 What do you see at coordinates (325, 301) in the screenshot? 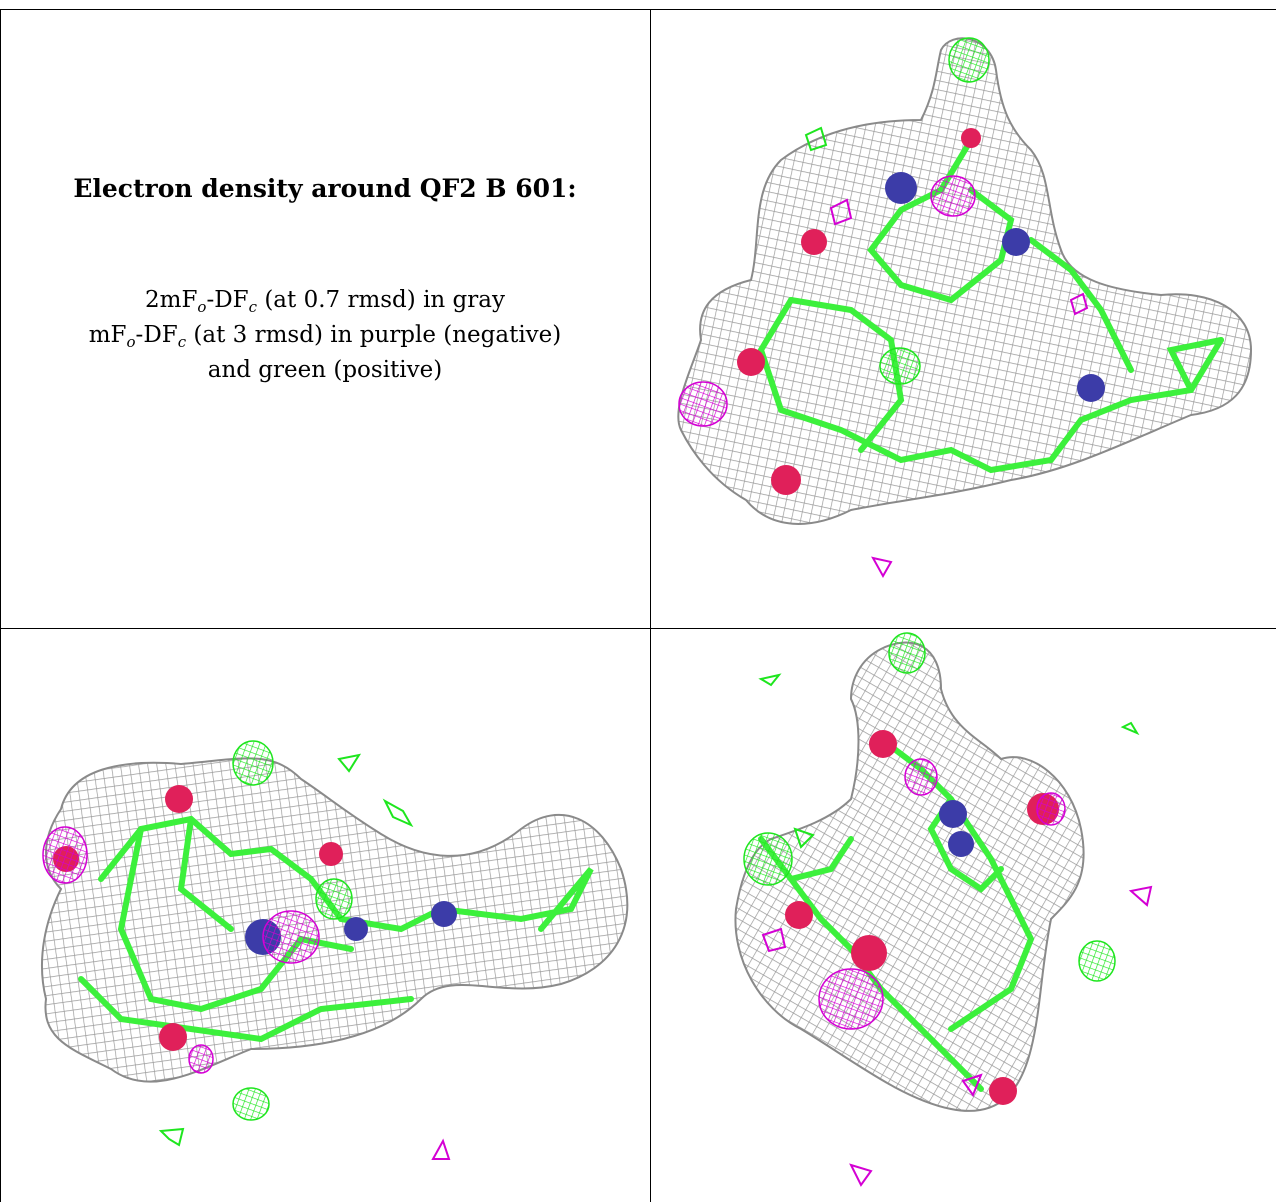
I see `caption-line-2fo-fc: 2mFo-DFc (at 0.7 rmsd) in gray` at bounding box center [325, 301].